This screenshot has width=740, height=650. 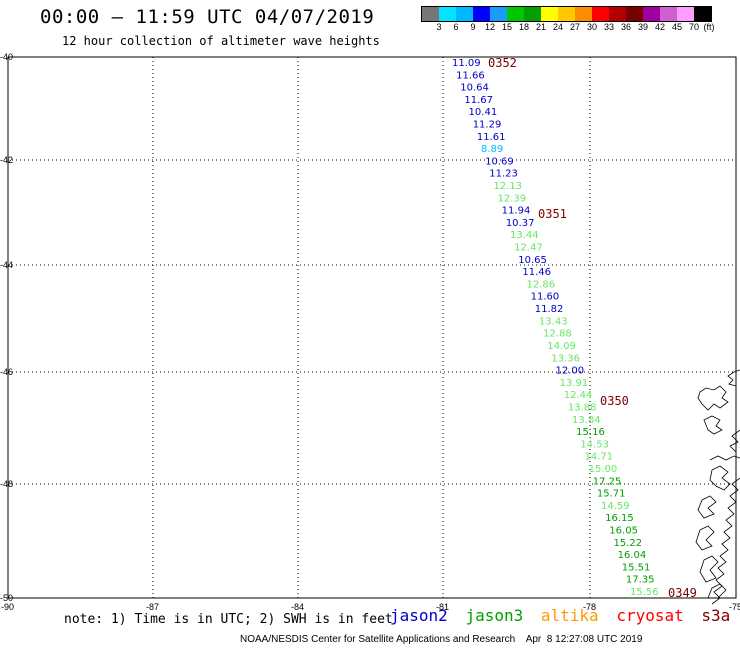 What do you see at coordinates (582, 407) in the screenshot?
I see `swh-value: 13.88` at bounding box center [582, 407].